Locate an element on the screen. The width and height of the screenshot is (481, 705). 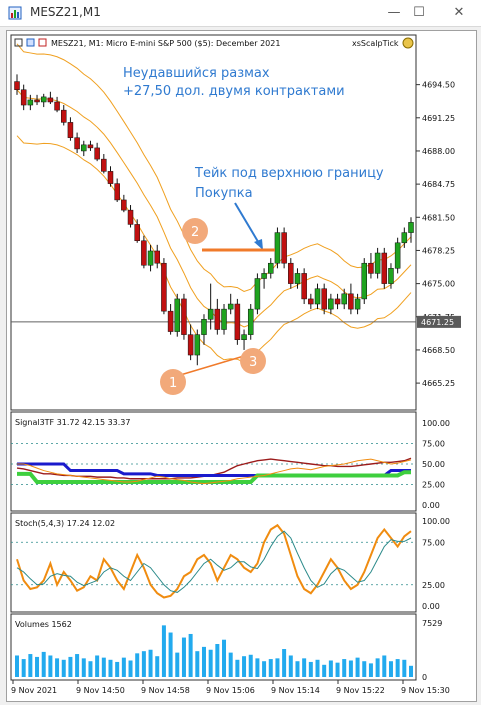
price-tick-label: 4665.25 is located at coordinates (438, 383).